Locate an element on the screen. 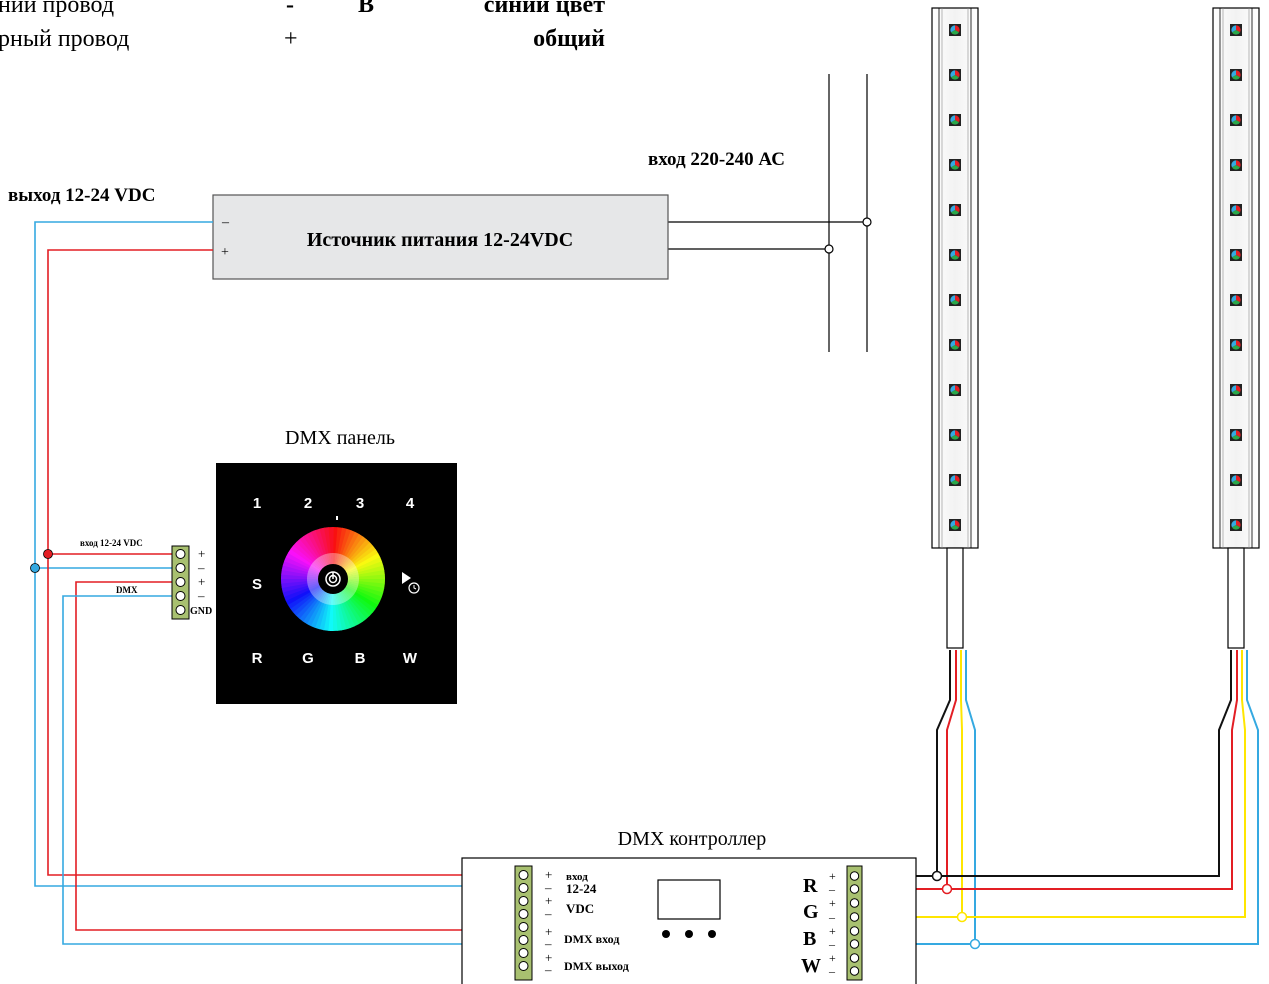 This screenshot has width=1269, height=984. power-supply-plus: + is located at coordinates (225, 252).